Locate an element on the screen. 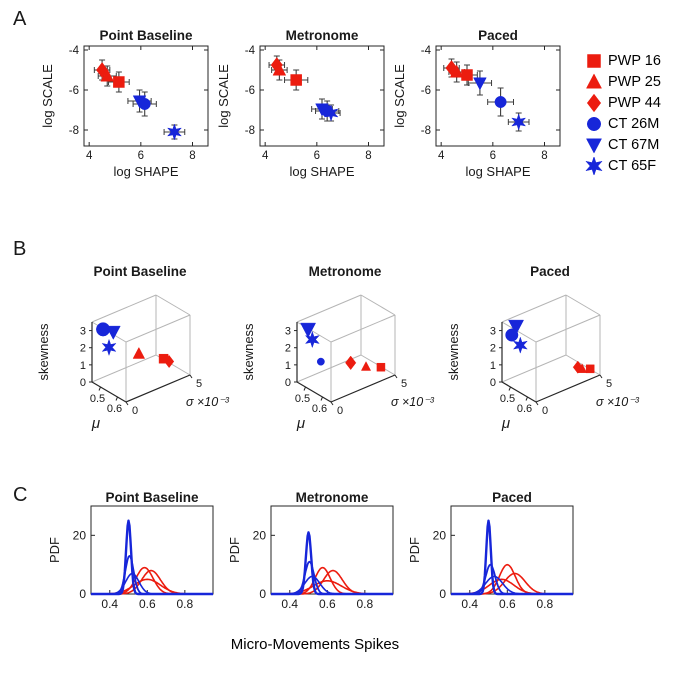  legend-item-label: PWP 16 is located at coordinates (634, 60).